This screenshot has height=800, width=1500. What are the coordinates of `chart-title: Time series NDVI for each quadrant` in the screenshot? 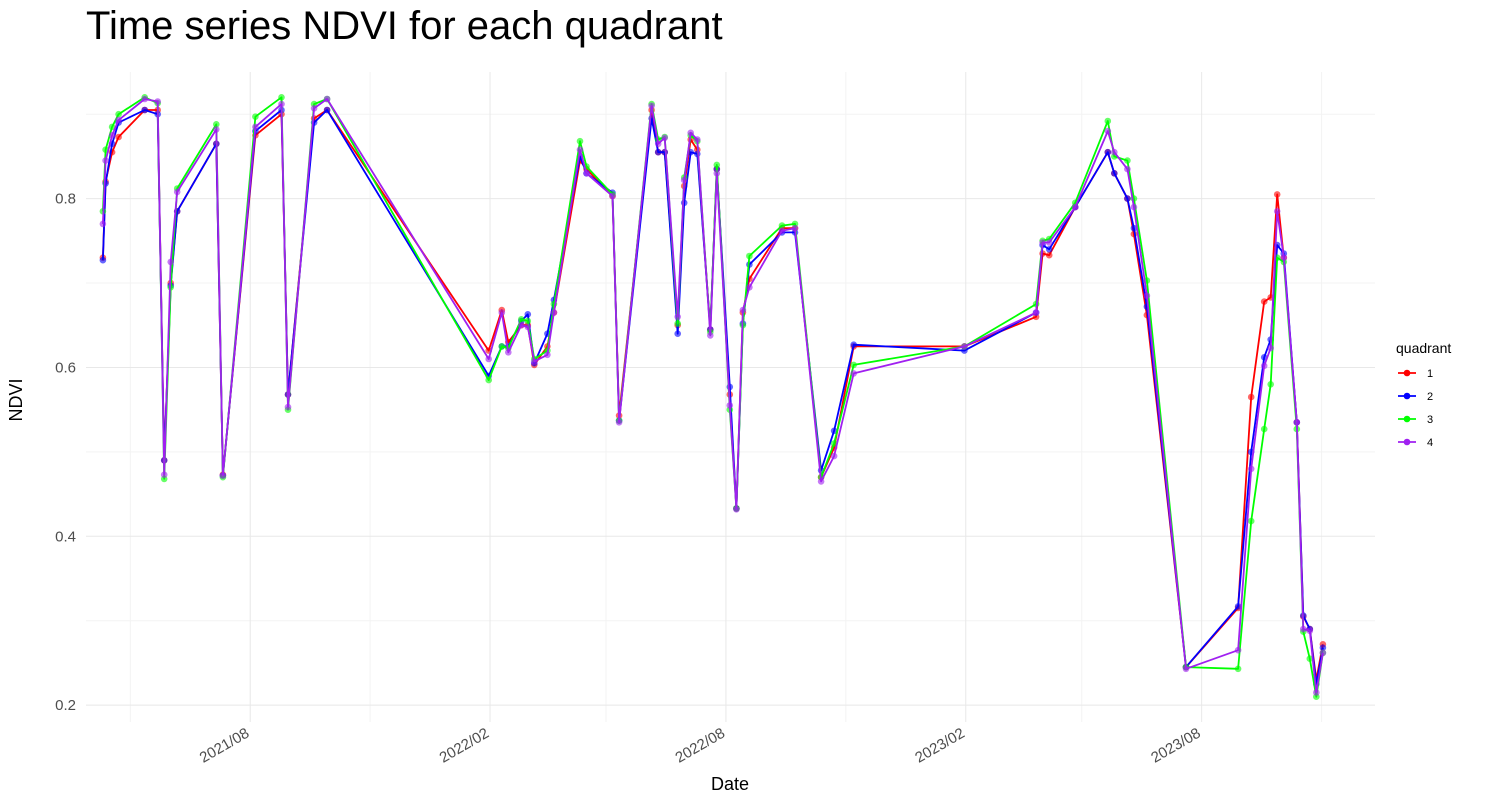 It's located at (404, 26).